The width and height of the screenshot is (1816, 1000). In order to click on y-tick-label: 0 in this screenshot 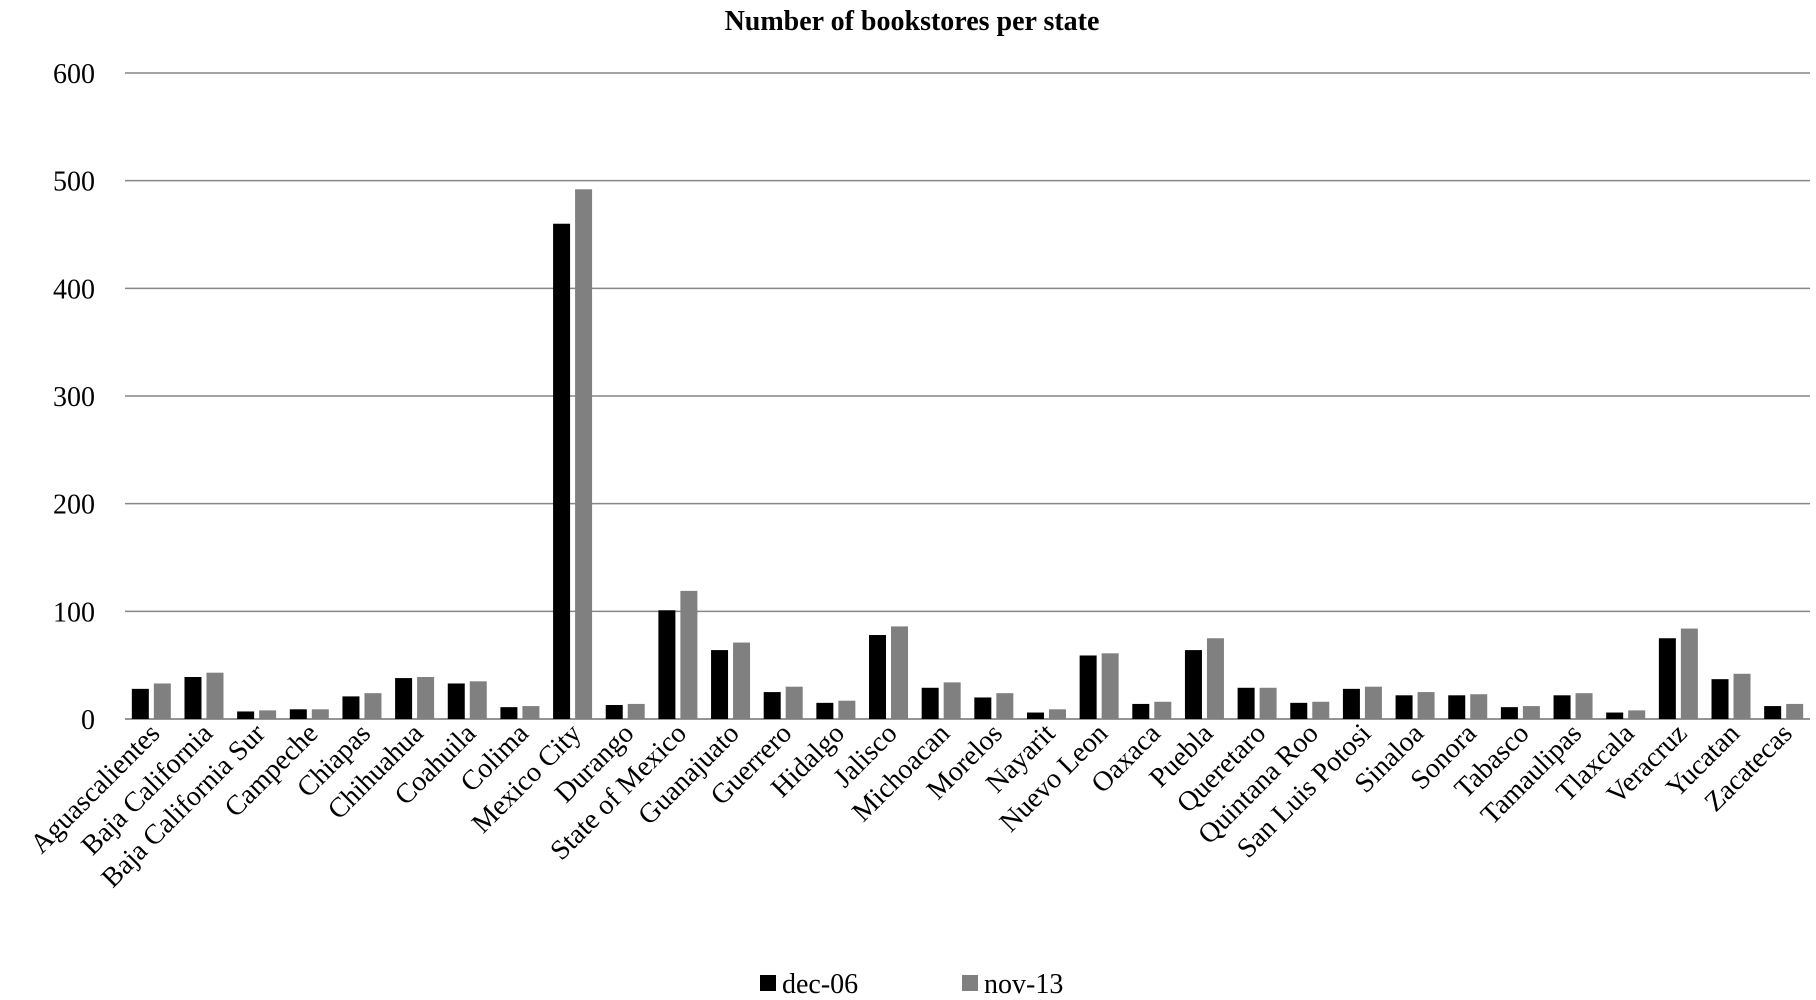, I will do `click(88, 720)`.